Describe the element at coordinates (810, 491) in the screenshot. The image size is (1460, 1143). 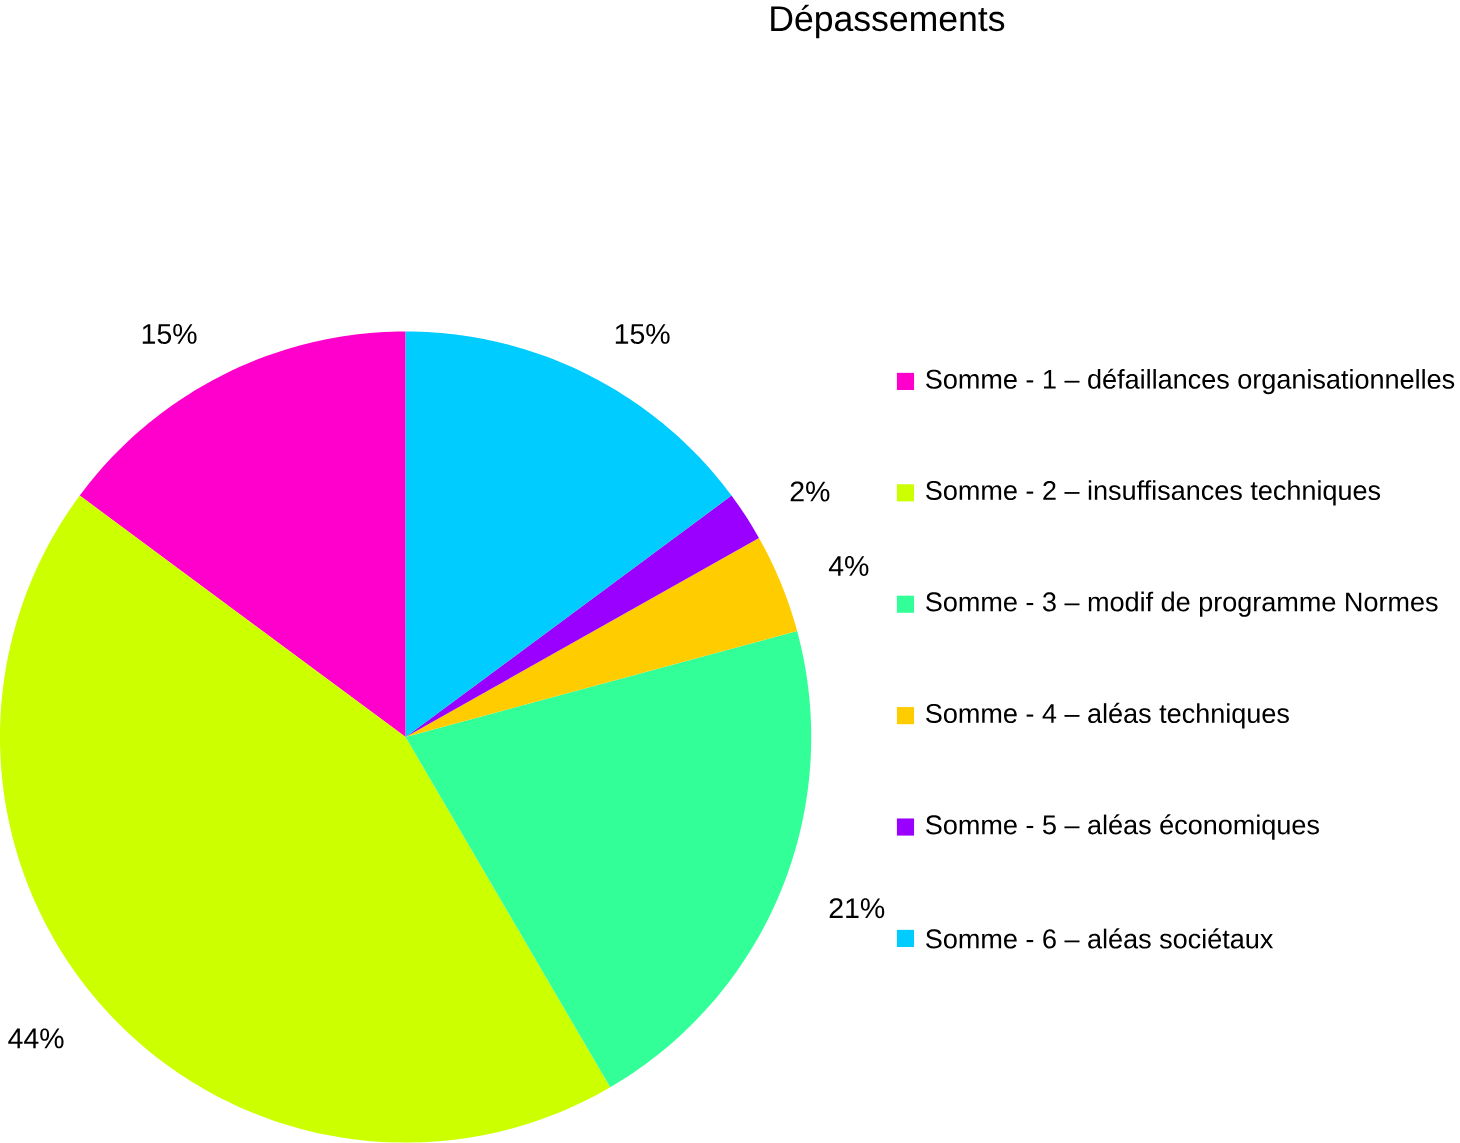
I see `data-label: 2%` at that location.